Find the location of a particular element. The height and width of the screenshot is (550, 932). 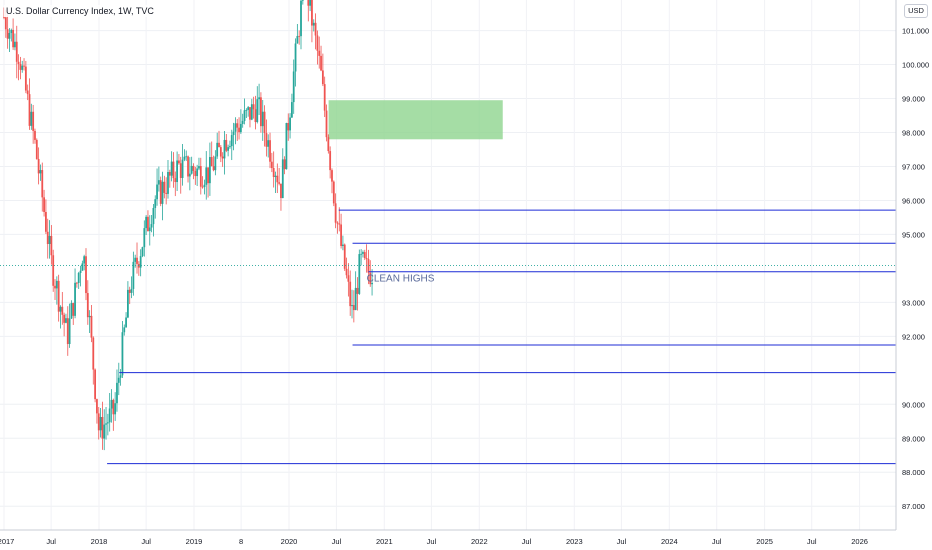

y-tick-label: 98.000 is located at coordinates (913, 133).